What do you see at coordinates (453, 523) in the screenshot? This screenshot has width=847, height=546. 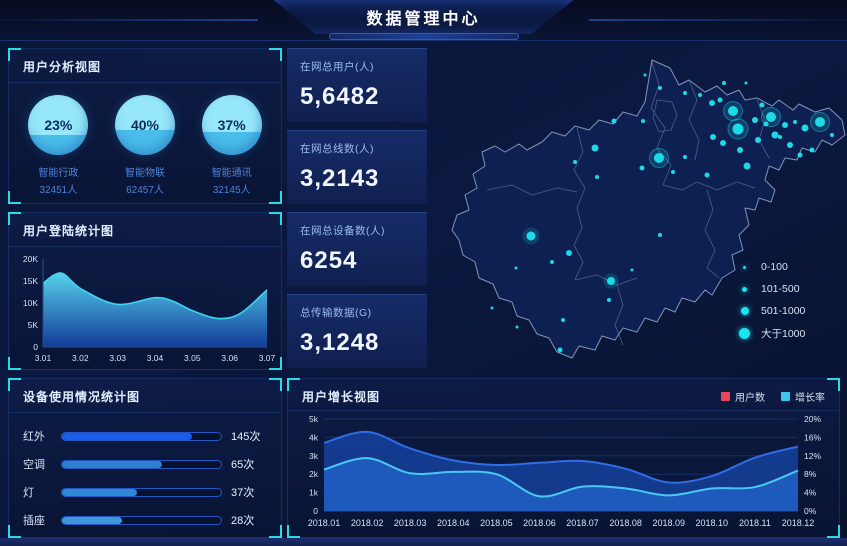 I see `svg-text: 2018.04` at bounding box center [453, 523].